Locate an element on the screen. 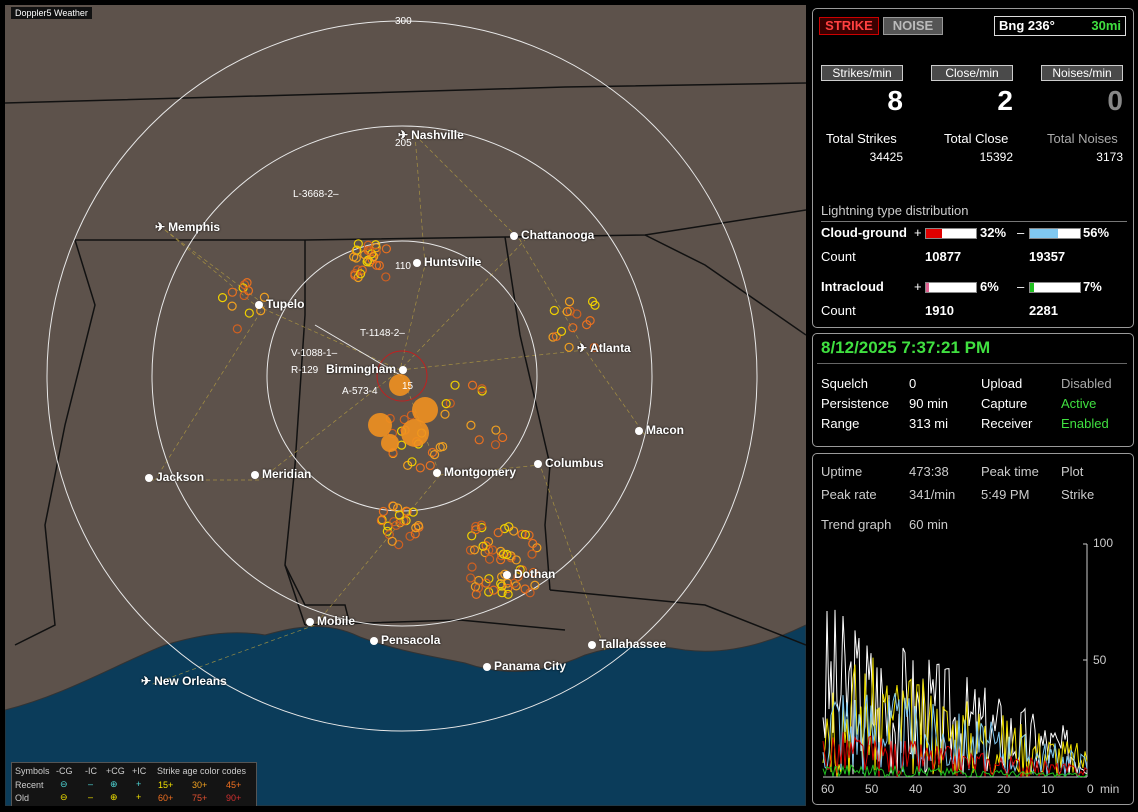 This screenshot has height=812, width=1138. close-per-min-button: Close/min is located at coordinates (972, 73).